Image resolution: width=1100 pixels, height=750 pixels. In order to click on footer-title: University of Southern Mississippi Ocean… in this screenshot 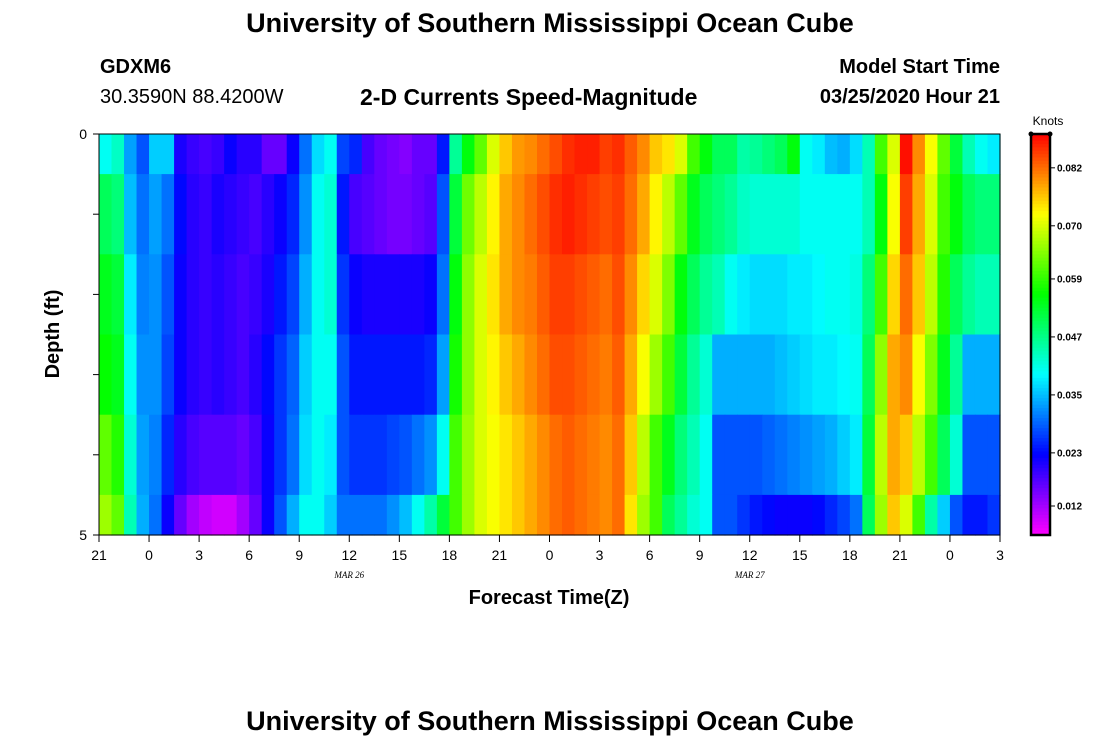, I will do `click(550, 721)`.